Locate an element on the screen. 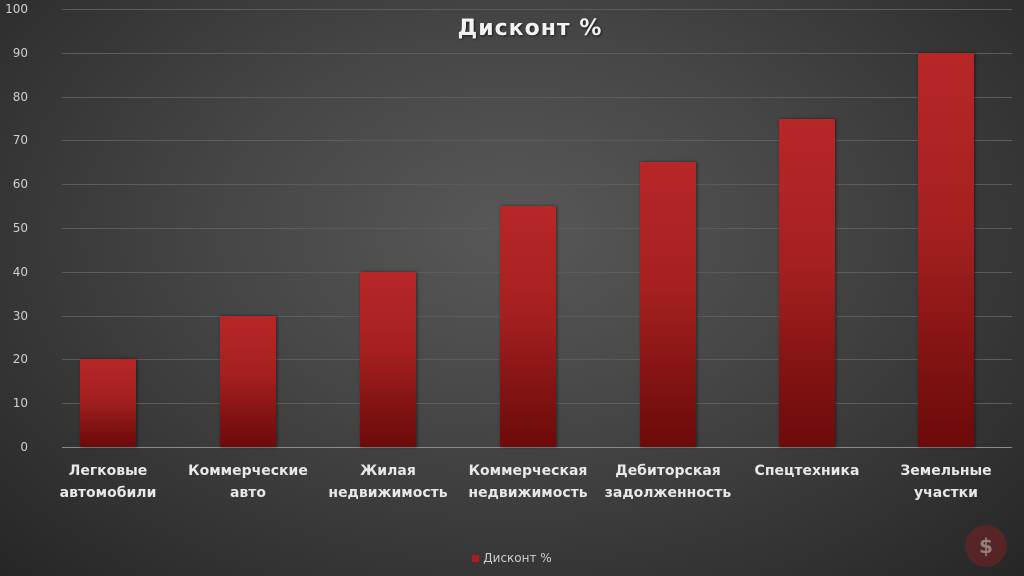 The image size is (1024, 576). x-tick-label: Легковые автомобили is located at coordinates (108, 482).